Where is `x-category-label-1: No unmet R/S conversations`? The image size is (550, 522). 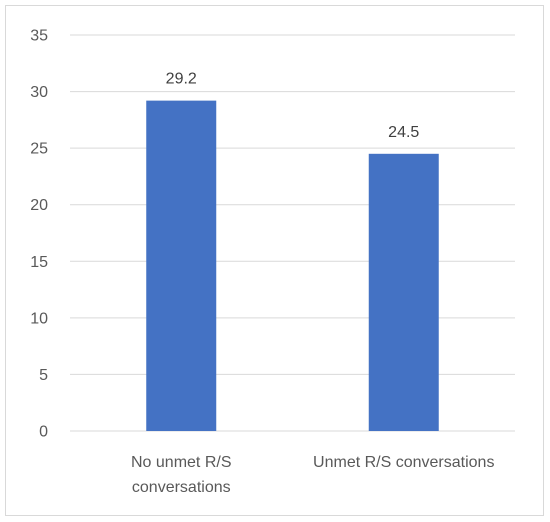 x-category-label-1: No unmet R/S conversations is located at coordinates (181, 475).